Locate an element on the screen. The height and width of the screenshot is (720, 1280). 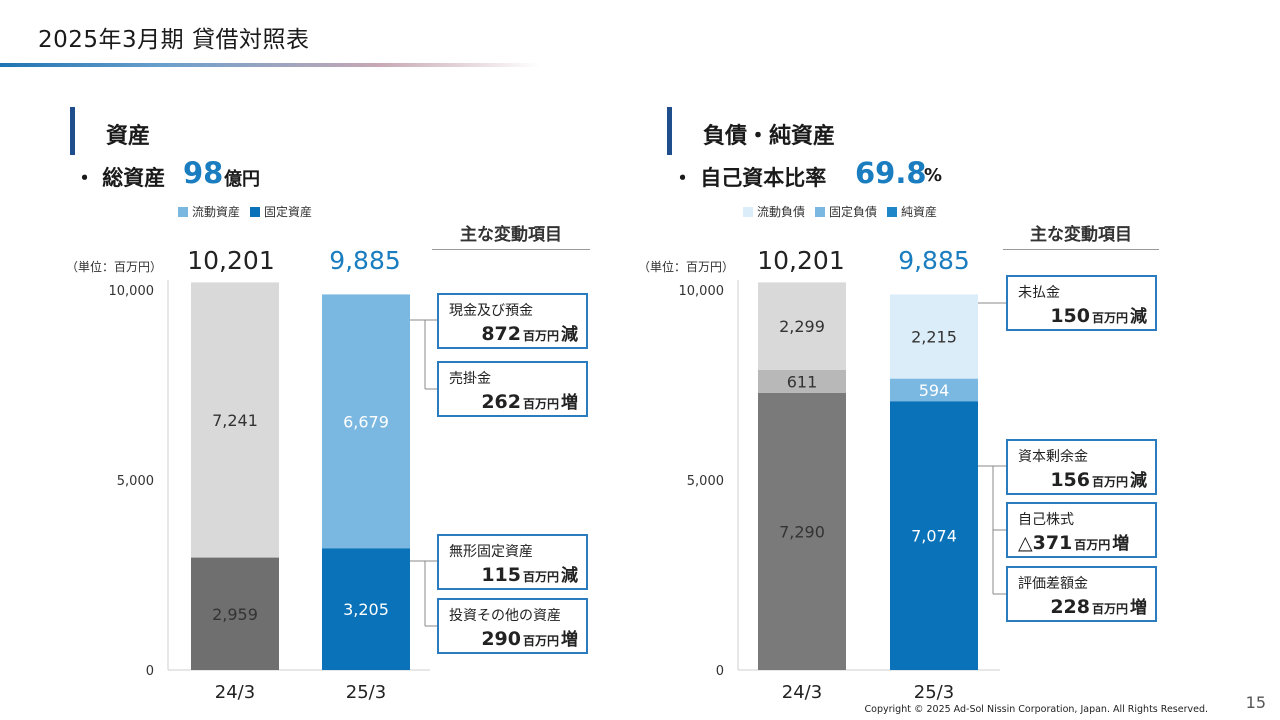
y-tick-label: 5,000 is located at coordinates (135, 481).